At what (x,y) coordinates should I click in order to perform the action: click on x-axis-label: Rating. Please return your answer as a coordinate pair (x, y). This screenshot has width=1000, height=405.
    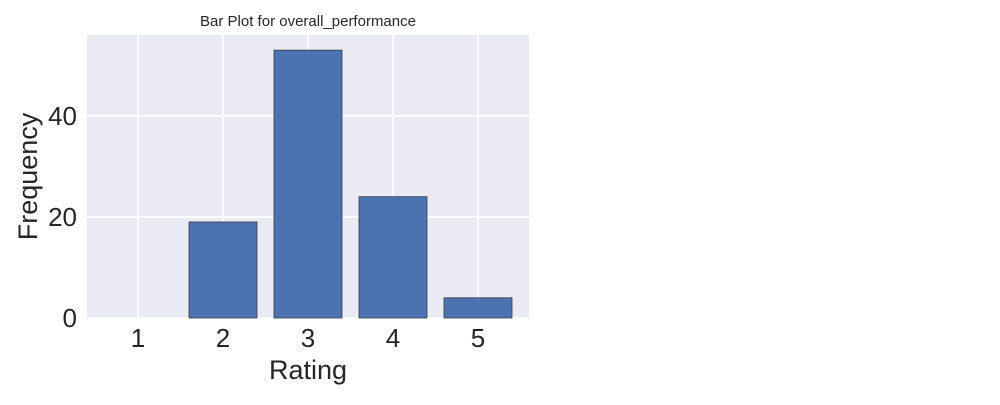
    Looking at the image, I should click on (308, 370).